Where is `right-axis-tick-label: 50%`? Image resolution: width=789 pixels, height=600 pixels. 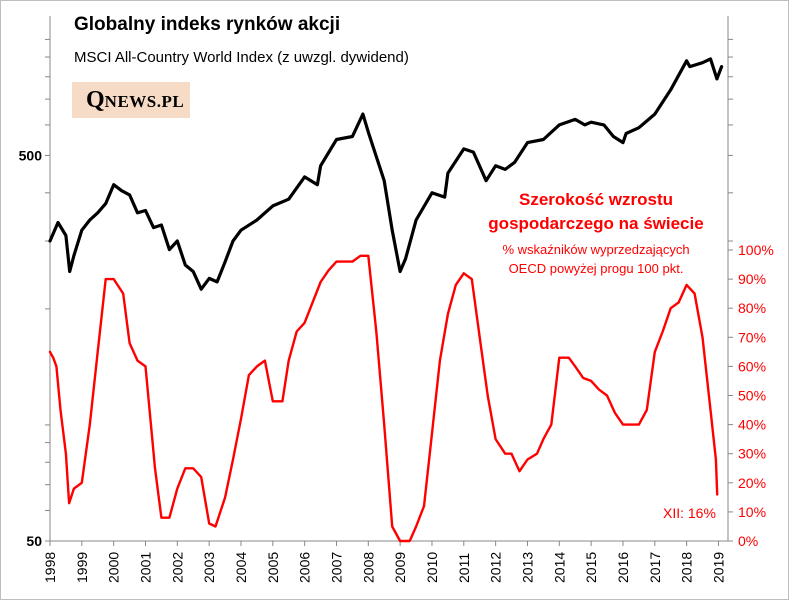
right-axis-tick-label: 50% is located at coordinates (752, 396).